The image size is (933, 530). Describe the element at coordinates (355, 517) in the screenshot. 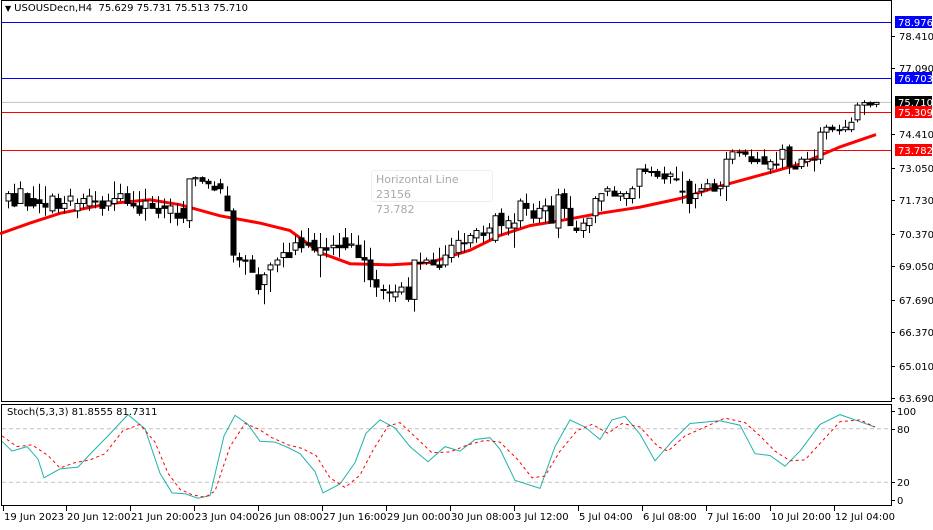

I see `time-tick-label: 27 Jun 16:00` at that location.